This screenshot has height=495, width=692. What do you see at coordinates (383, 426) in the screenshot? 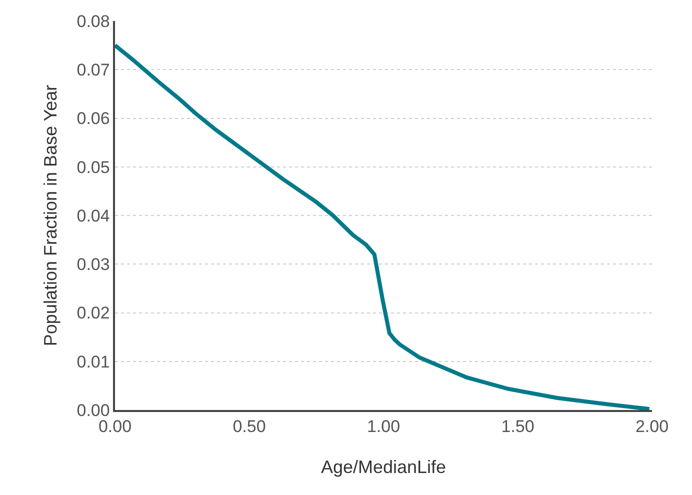
I see `x-tick-label: 1.00` at bounding box center [383, 426].